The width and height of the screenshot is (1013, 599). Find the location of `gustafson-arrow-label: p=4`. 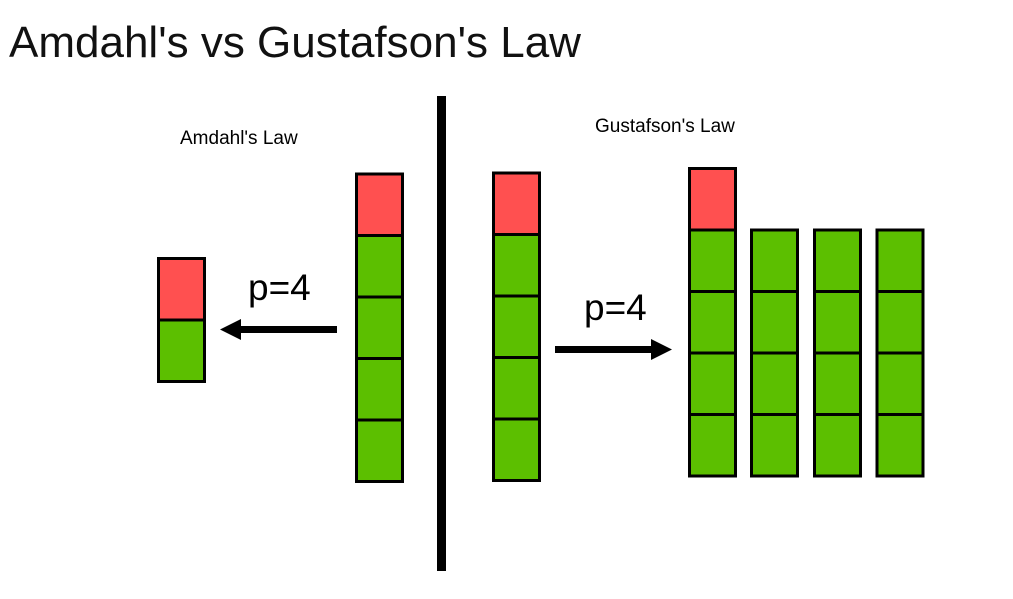

gustafson-arrow-label: p=4 is located at coordinates (615, 307).